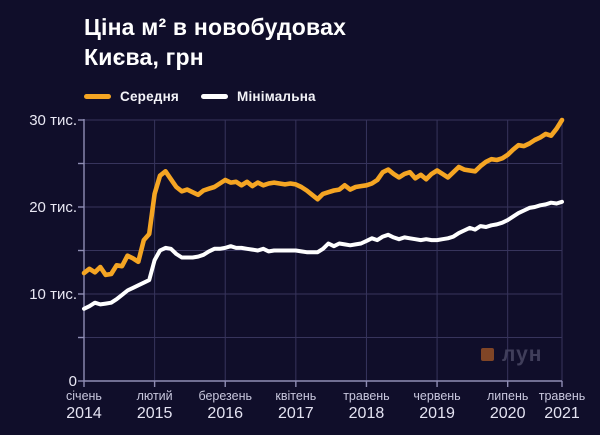  What do you see at coordinates (84, 413) in the screenshot?
I see `x-axis-year: 2014` at bounding box center [84, 413].